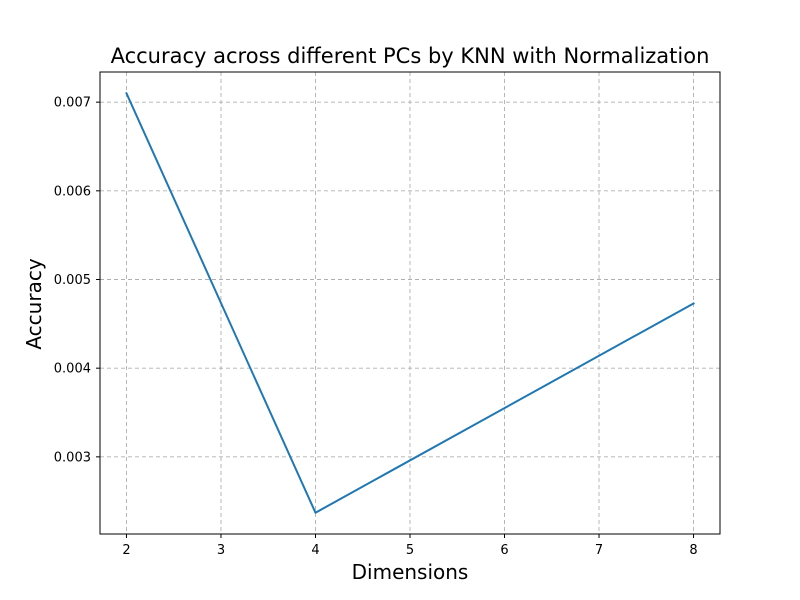  I want to click on y-axis: 0.003 0.004 0.005 0.006 0.007, so click(77, 280).